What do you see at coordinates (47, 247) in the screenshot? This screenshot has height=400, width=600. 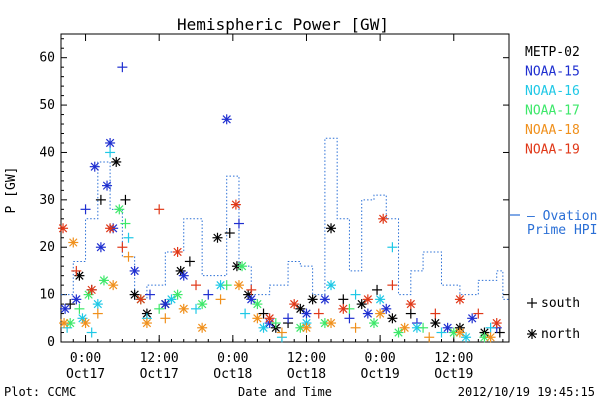 I see `y-tick-label: 20` at bounding box center [47, 247].